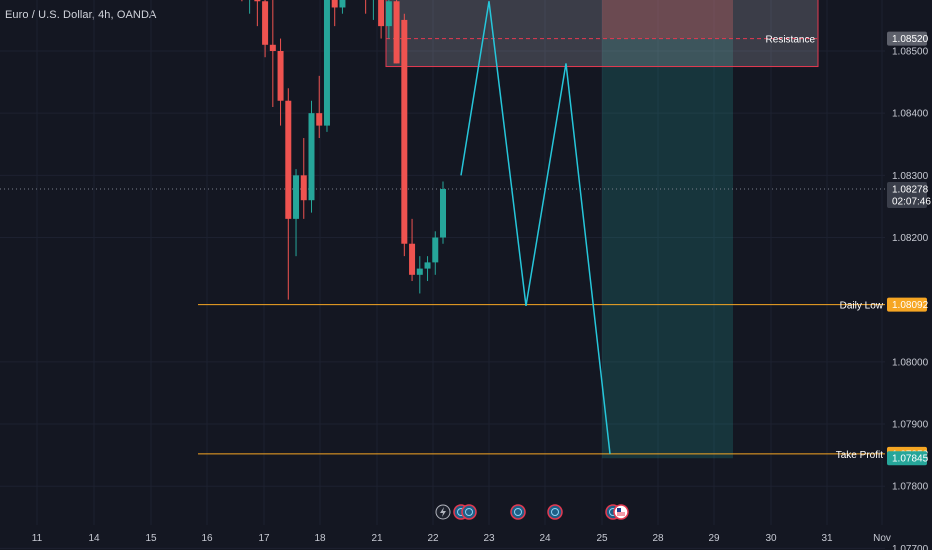 The image size is (932, 550). I want to click on price-badge-label: 1.08278, so click(910, 190).